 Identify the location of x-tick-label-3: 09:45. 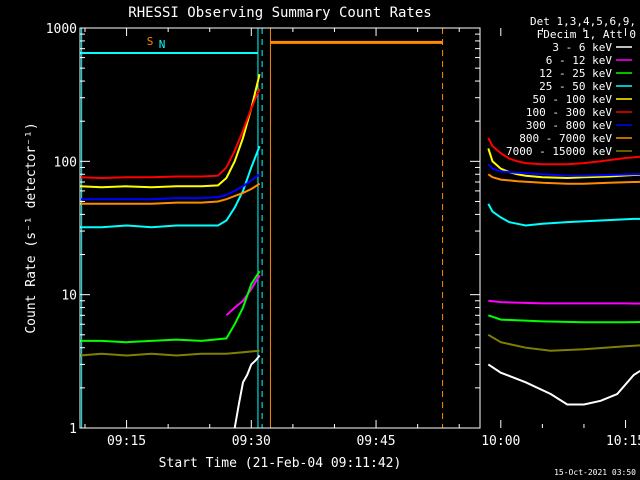
(375, 441).